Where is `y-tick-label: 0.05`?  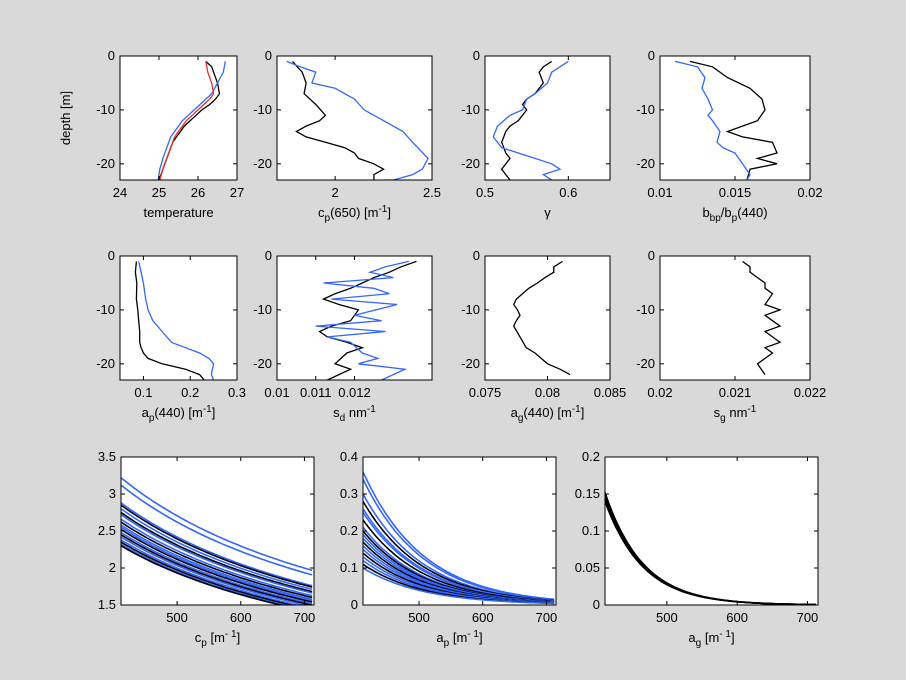
y-tick-label: 0.05 is located at coordinates (587, 567).